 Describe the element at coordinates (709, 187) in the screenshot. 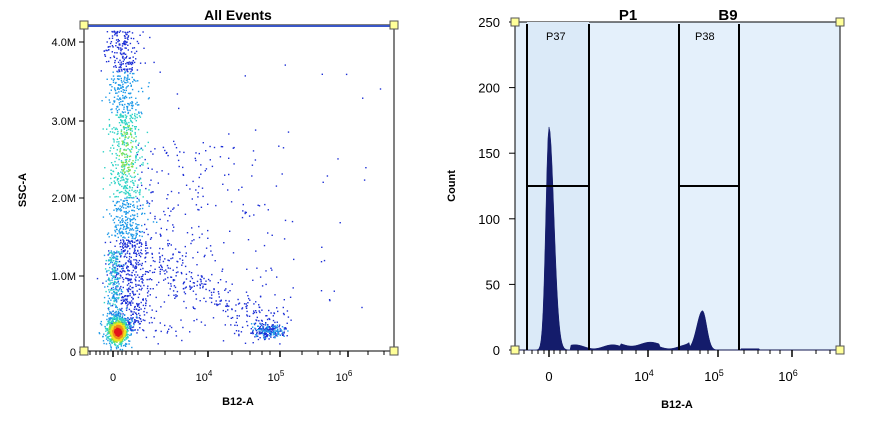

I see `gate-p38: P38` at that location.